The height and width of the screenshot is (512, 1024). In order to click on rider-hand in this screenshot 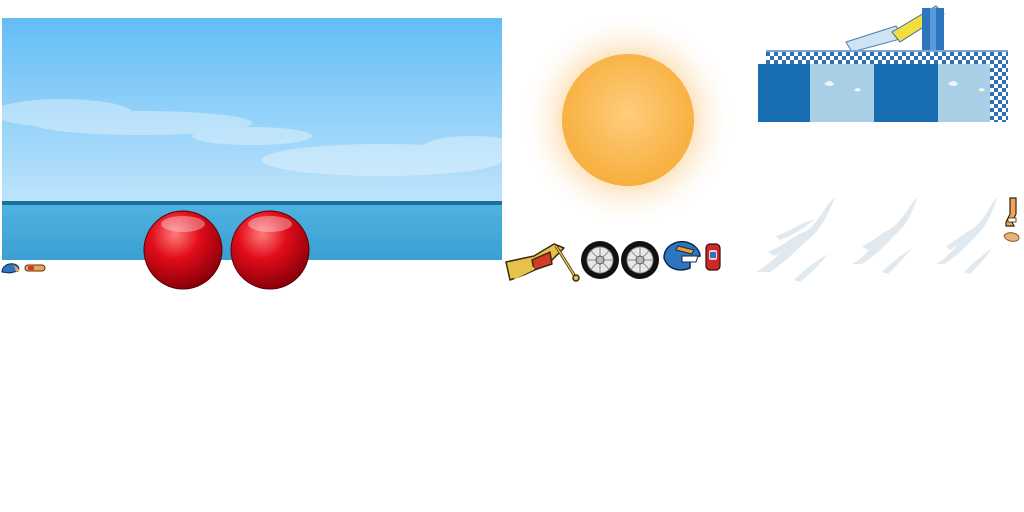, I will do `click(10, 268)`.